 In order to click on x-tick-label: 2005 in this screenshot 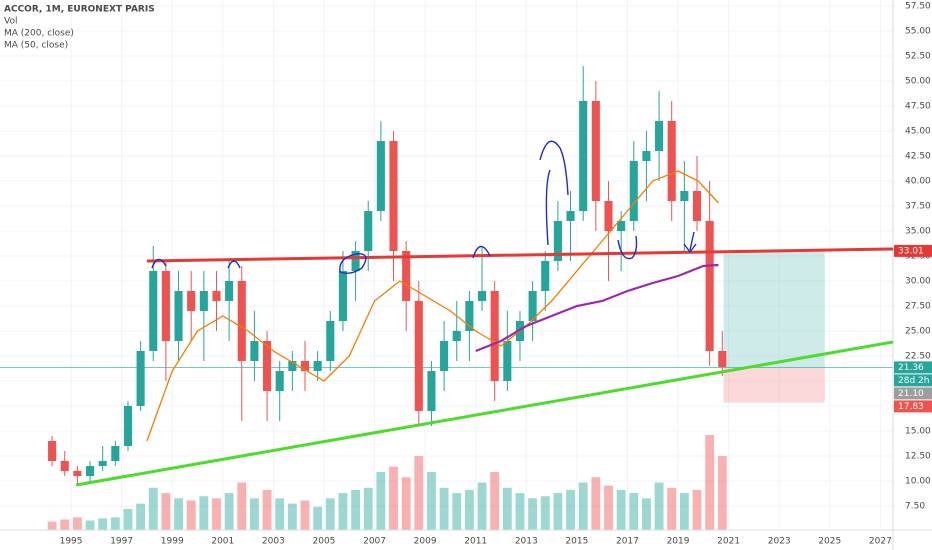, I will do `click(324, 542)`.